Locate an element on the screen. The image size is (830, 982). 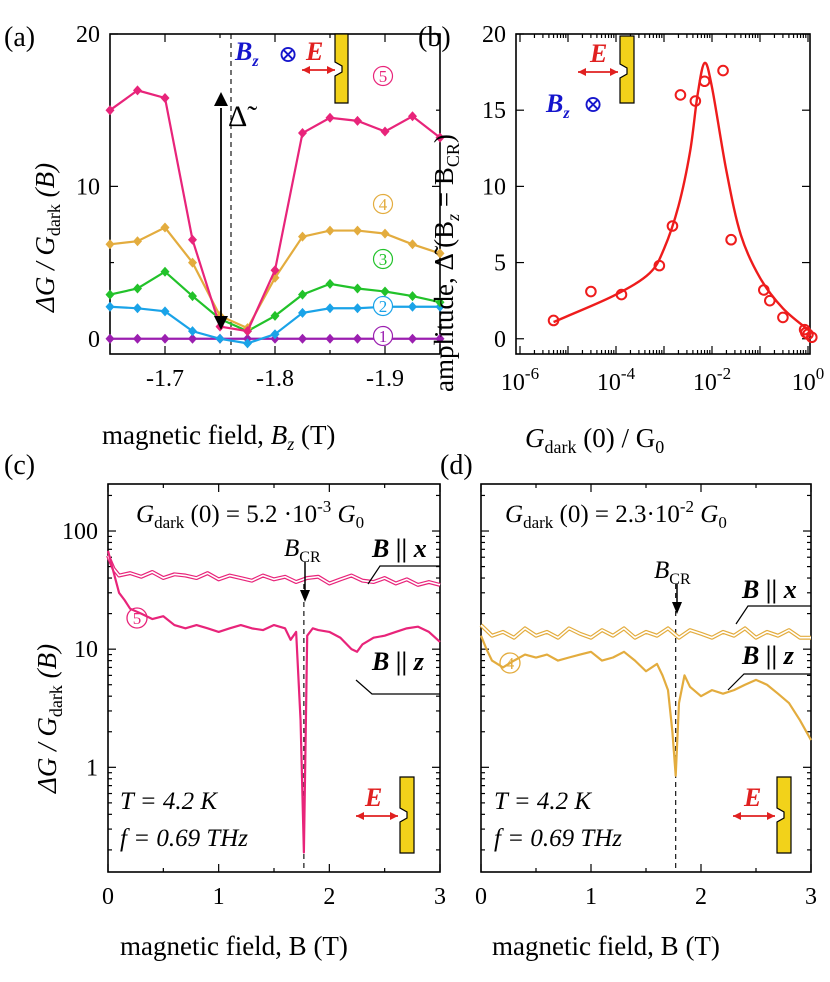
panel-b-xtick-label: 10⁻² is located at coordinates (712, 380).